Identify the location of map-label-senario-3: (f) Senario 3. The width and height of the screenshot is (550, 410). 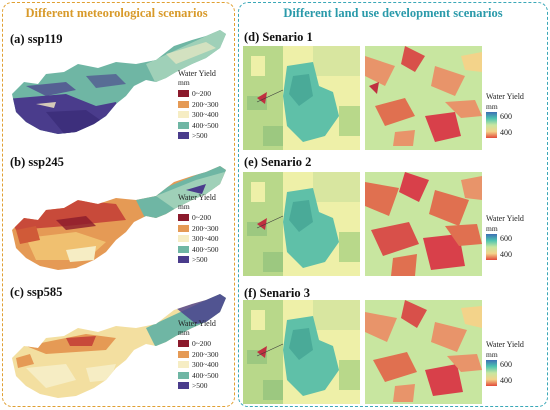
(277, 293).